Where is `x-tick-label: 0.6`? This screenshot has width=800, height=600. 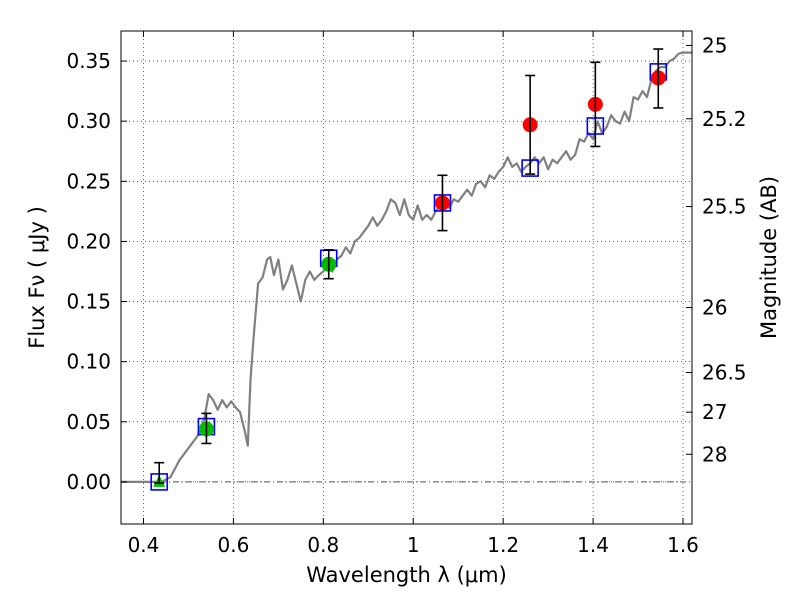
x-tick-label: 0.6 is located at coordinates (233, 545).